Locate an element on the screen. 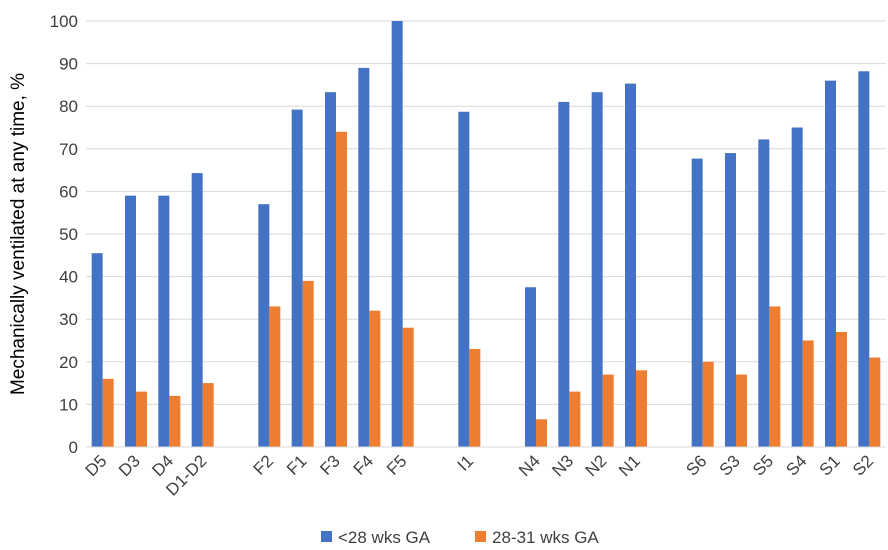 The height and width of the screenshot is (550, 888). y-tick-label: 90 is located at coordinates (68, 64).